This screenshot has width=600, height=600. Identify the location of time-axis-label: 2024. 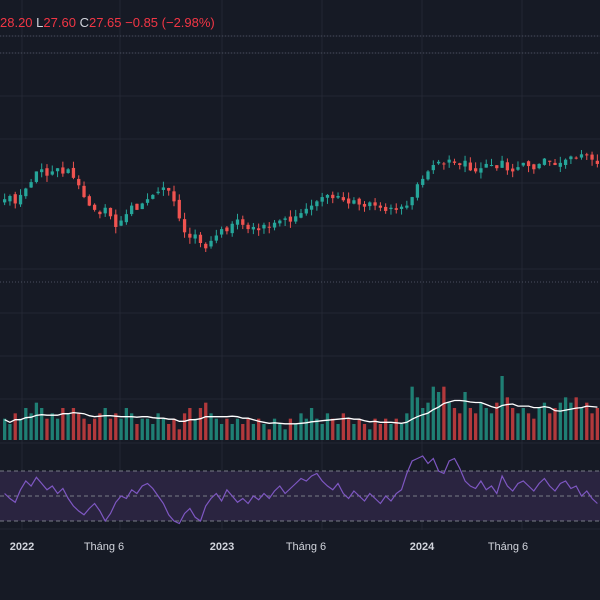
(422, 547).